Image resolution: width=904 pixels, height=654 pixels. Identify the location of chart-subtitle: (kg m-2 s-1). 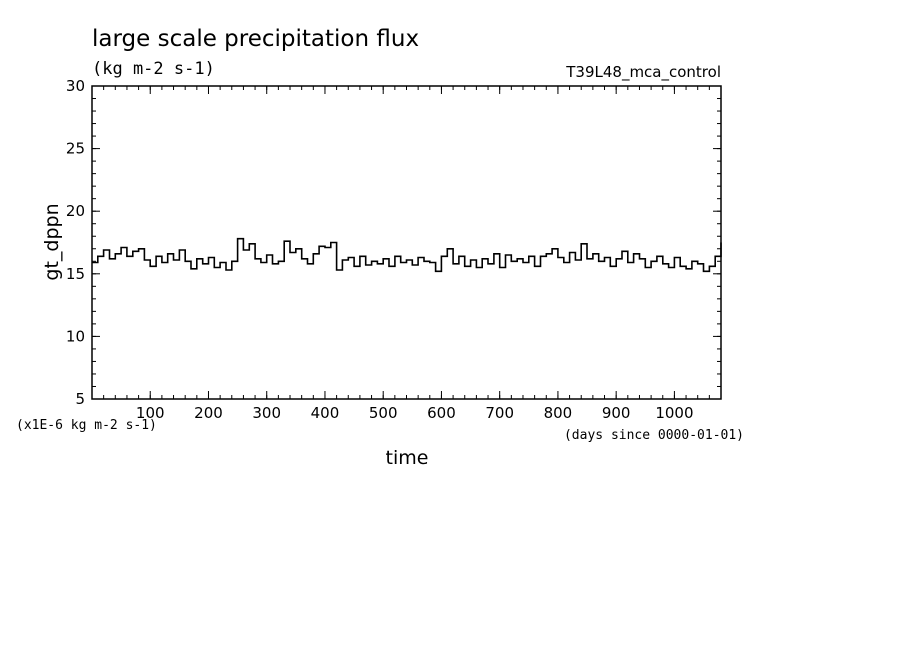
(153, 69).